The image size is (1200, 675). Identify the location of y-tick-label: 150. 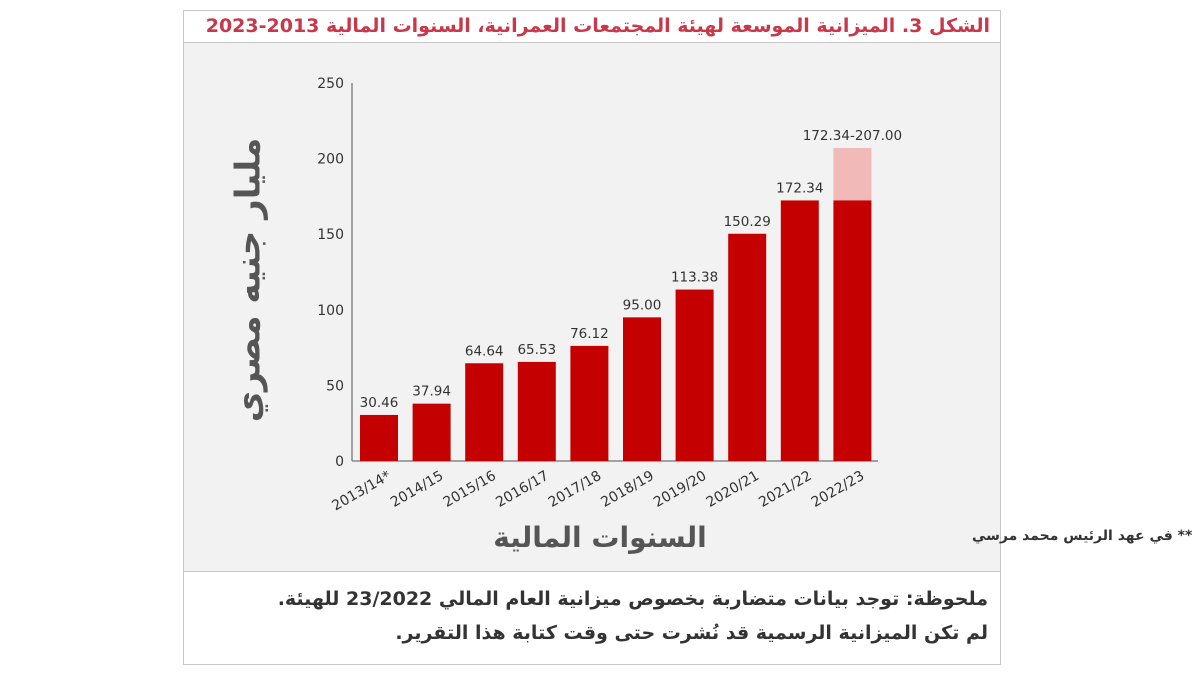
(330, 235).